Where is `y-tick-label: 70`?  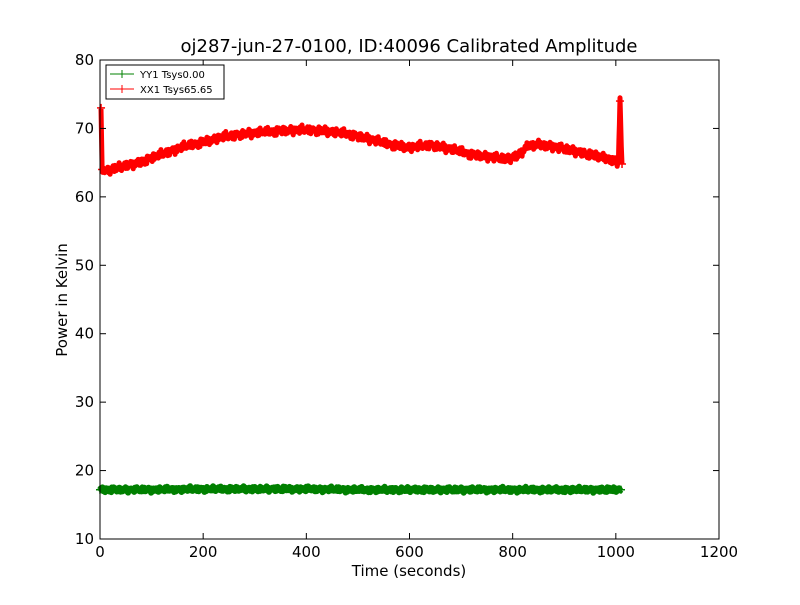
y-tick-label: 70 is located at coordinates (84, 128).